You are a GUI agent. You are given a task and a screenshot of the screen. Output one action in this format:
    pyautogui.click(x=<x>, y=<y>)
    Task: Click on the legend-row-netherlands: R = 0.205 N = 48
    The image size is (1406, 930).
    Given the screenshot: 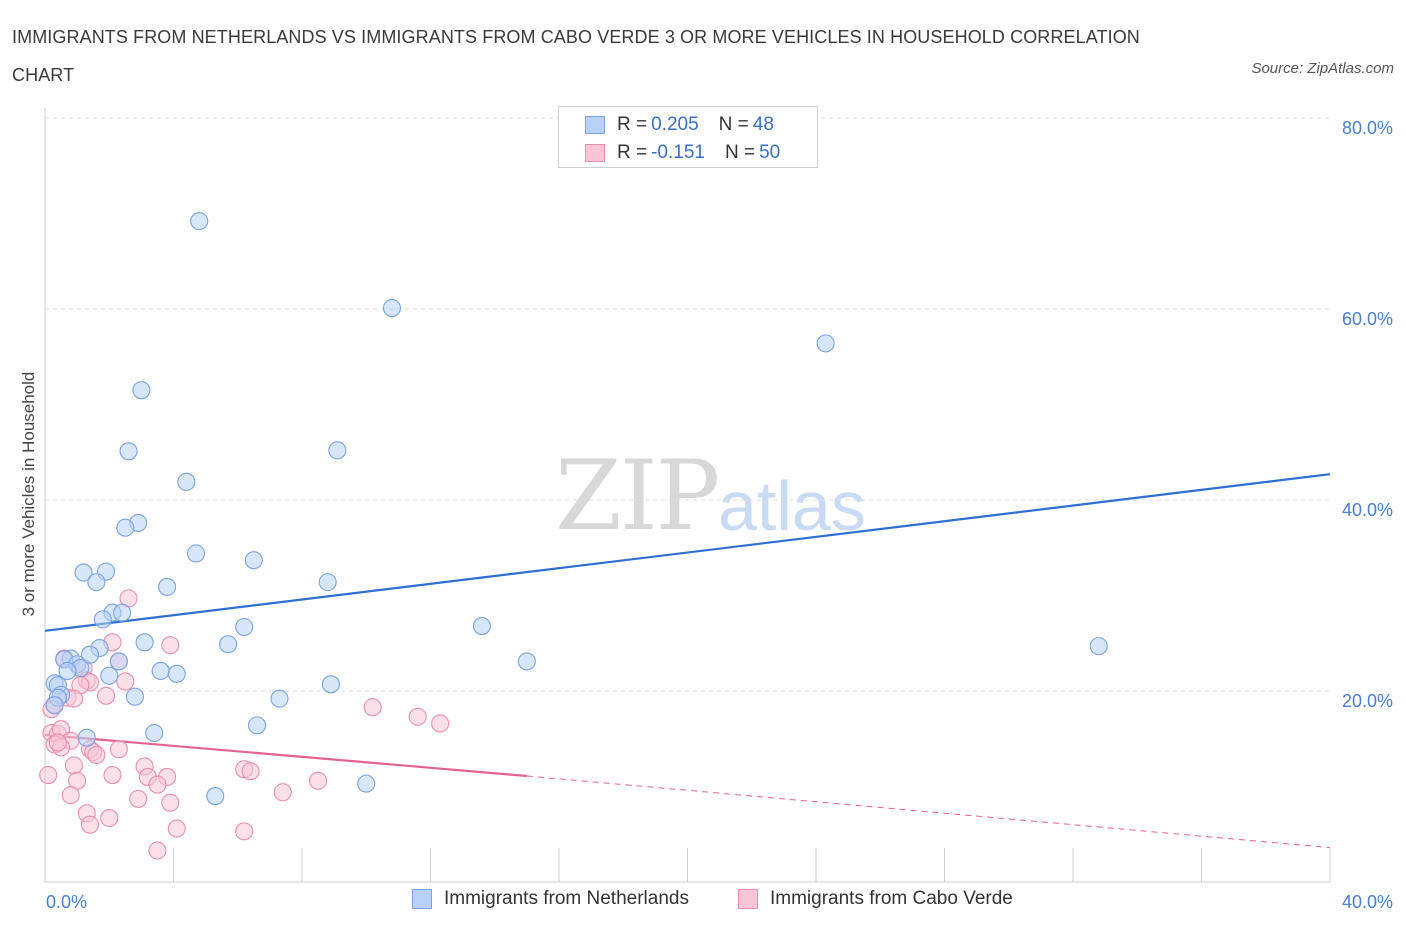 What is the action you would take?
    pyautogui.click(x=679, y=125)
    